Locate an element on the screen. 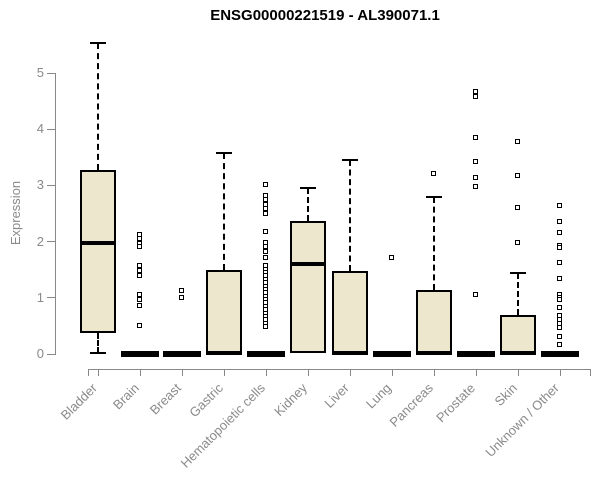  x-axis-line is located at coordinates (339, 369).